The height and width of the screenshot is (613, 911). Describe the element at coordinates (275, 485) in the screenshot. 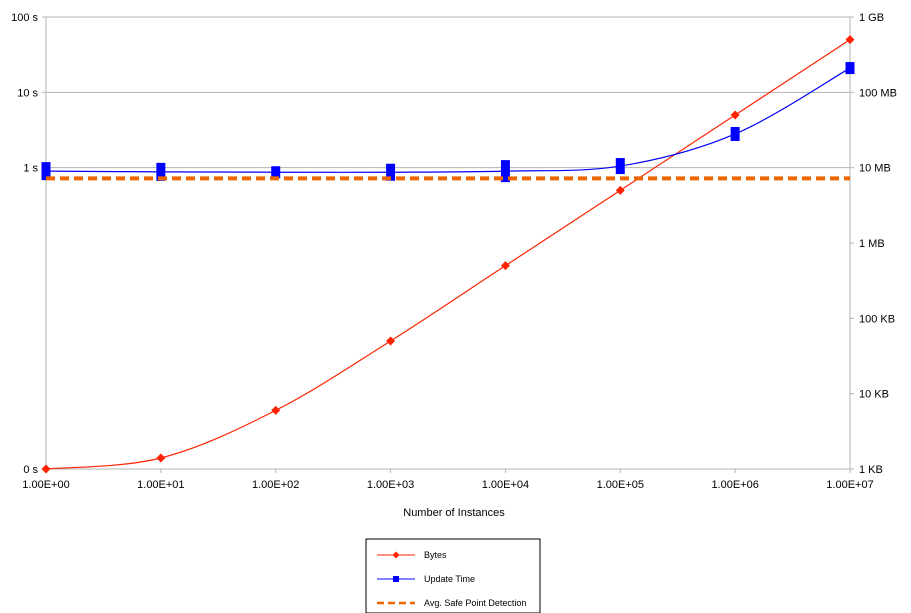

I see `x-tick-label-2: 1.00E+02` at that location.